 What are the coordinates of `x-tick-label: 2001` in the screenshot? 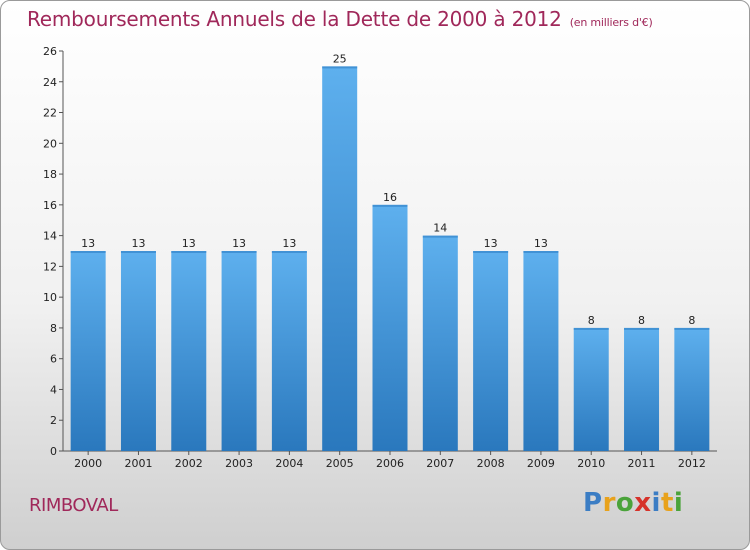 It's located at (138, 463).